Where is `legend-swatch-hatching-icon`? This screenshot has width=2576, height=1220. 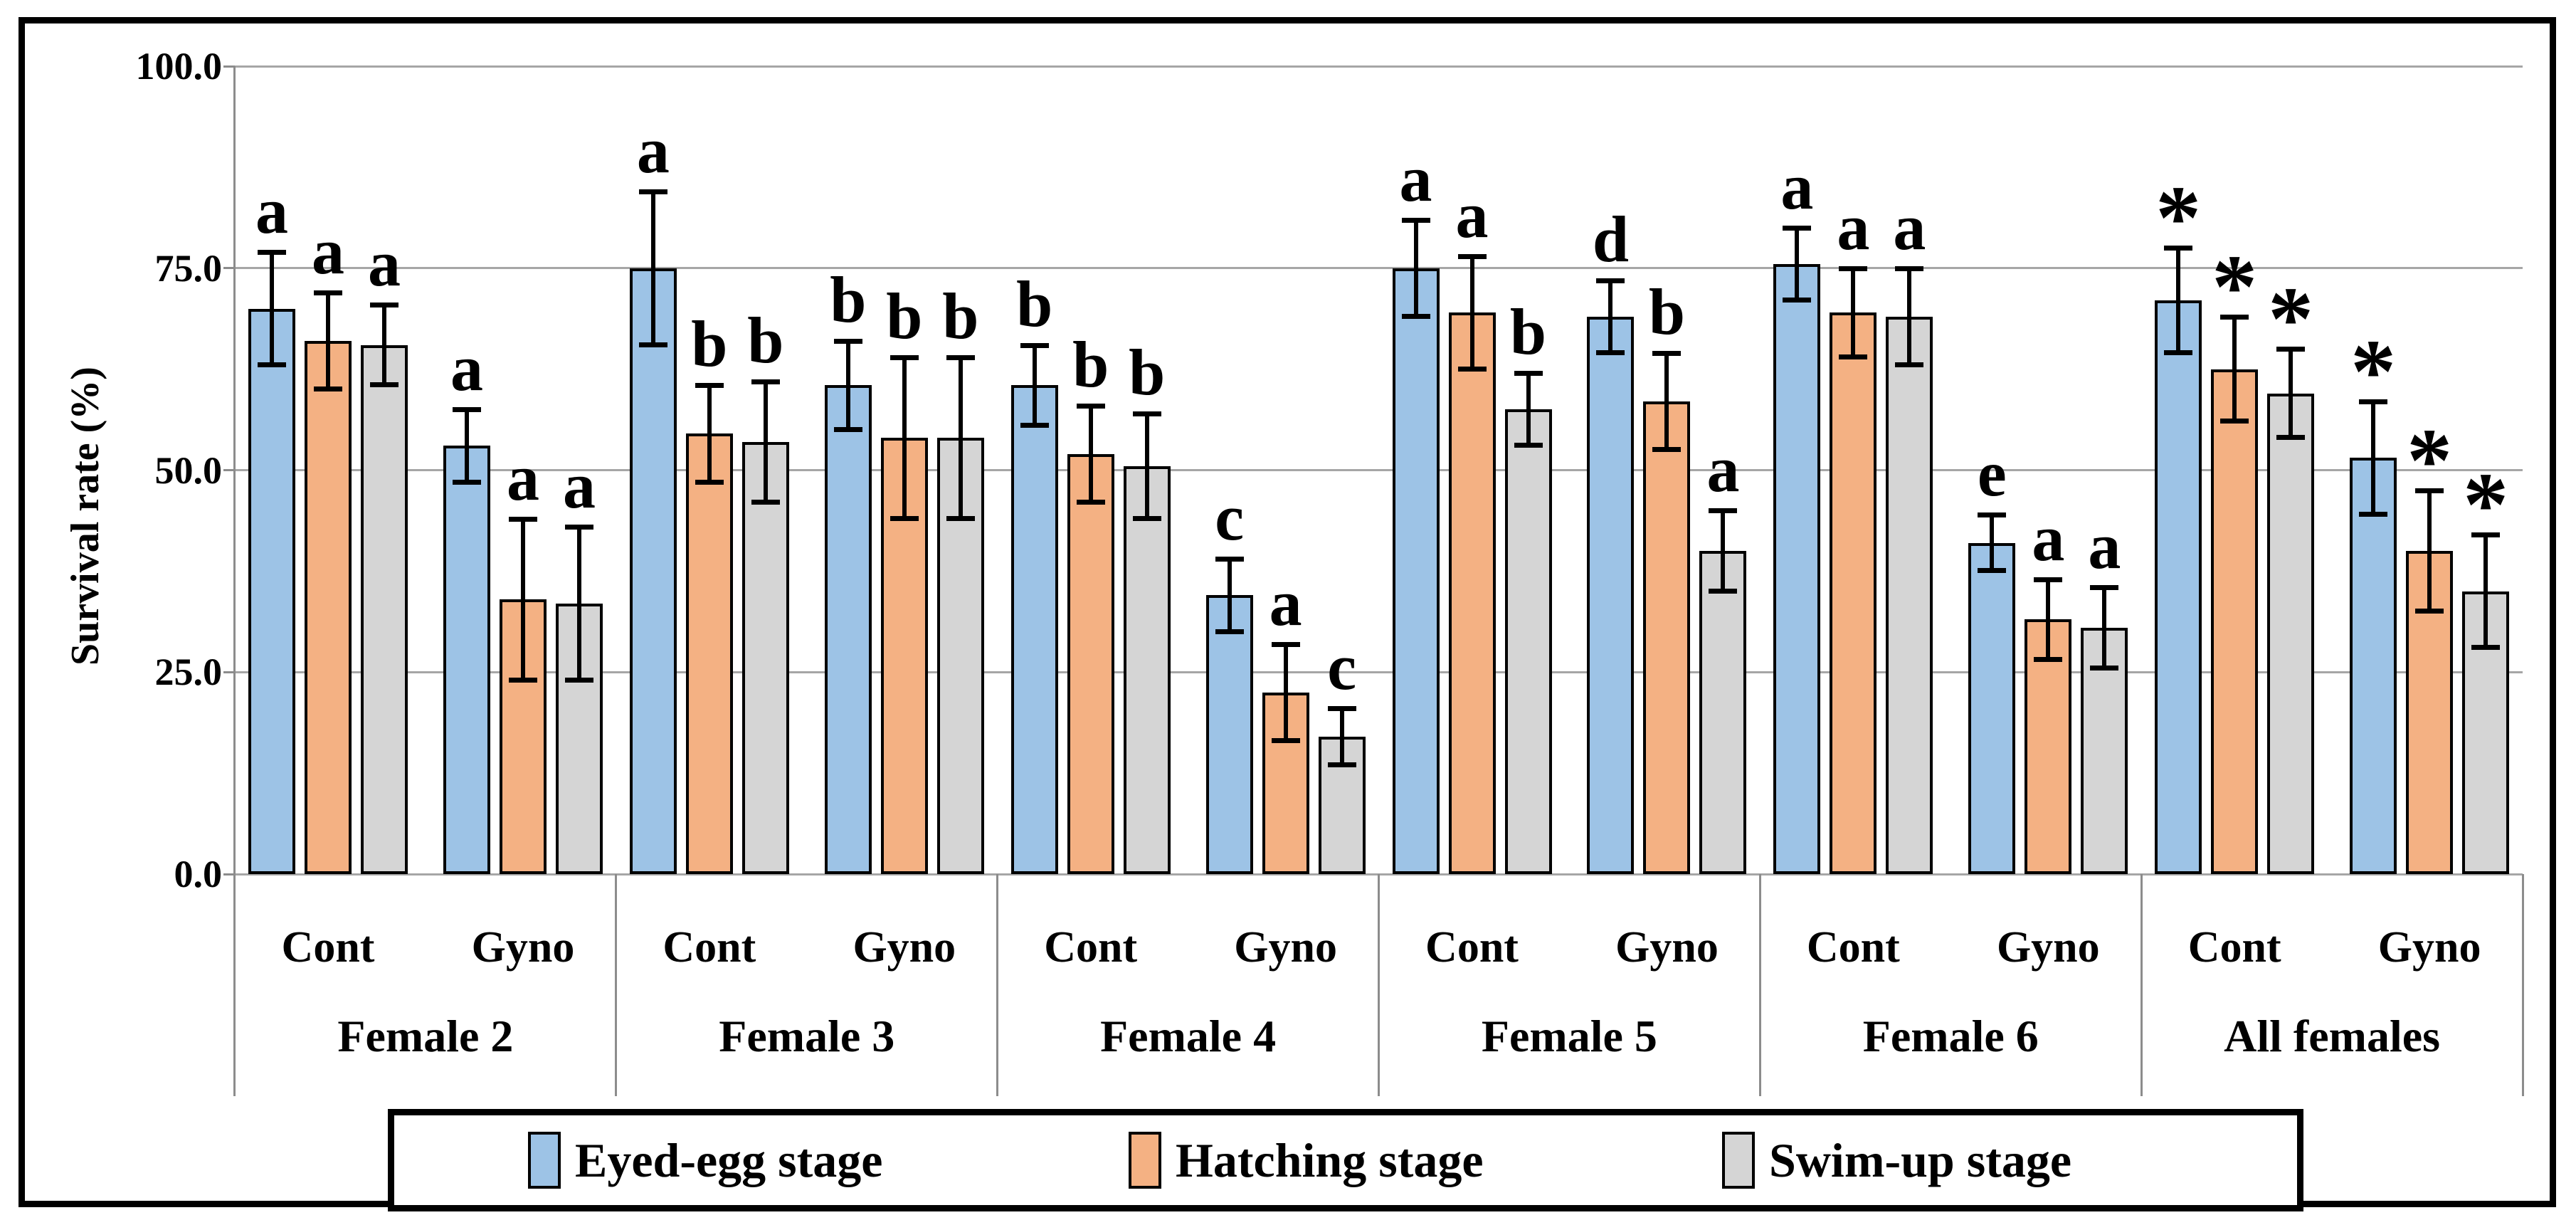
legend-swatch-hatching-icon is located at coordinates (1145, 1161).